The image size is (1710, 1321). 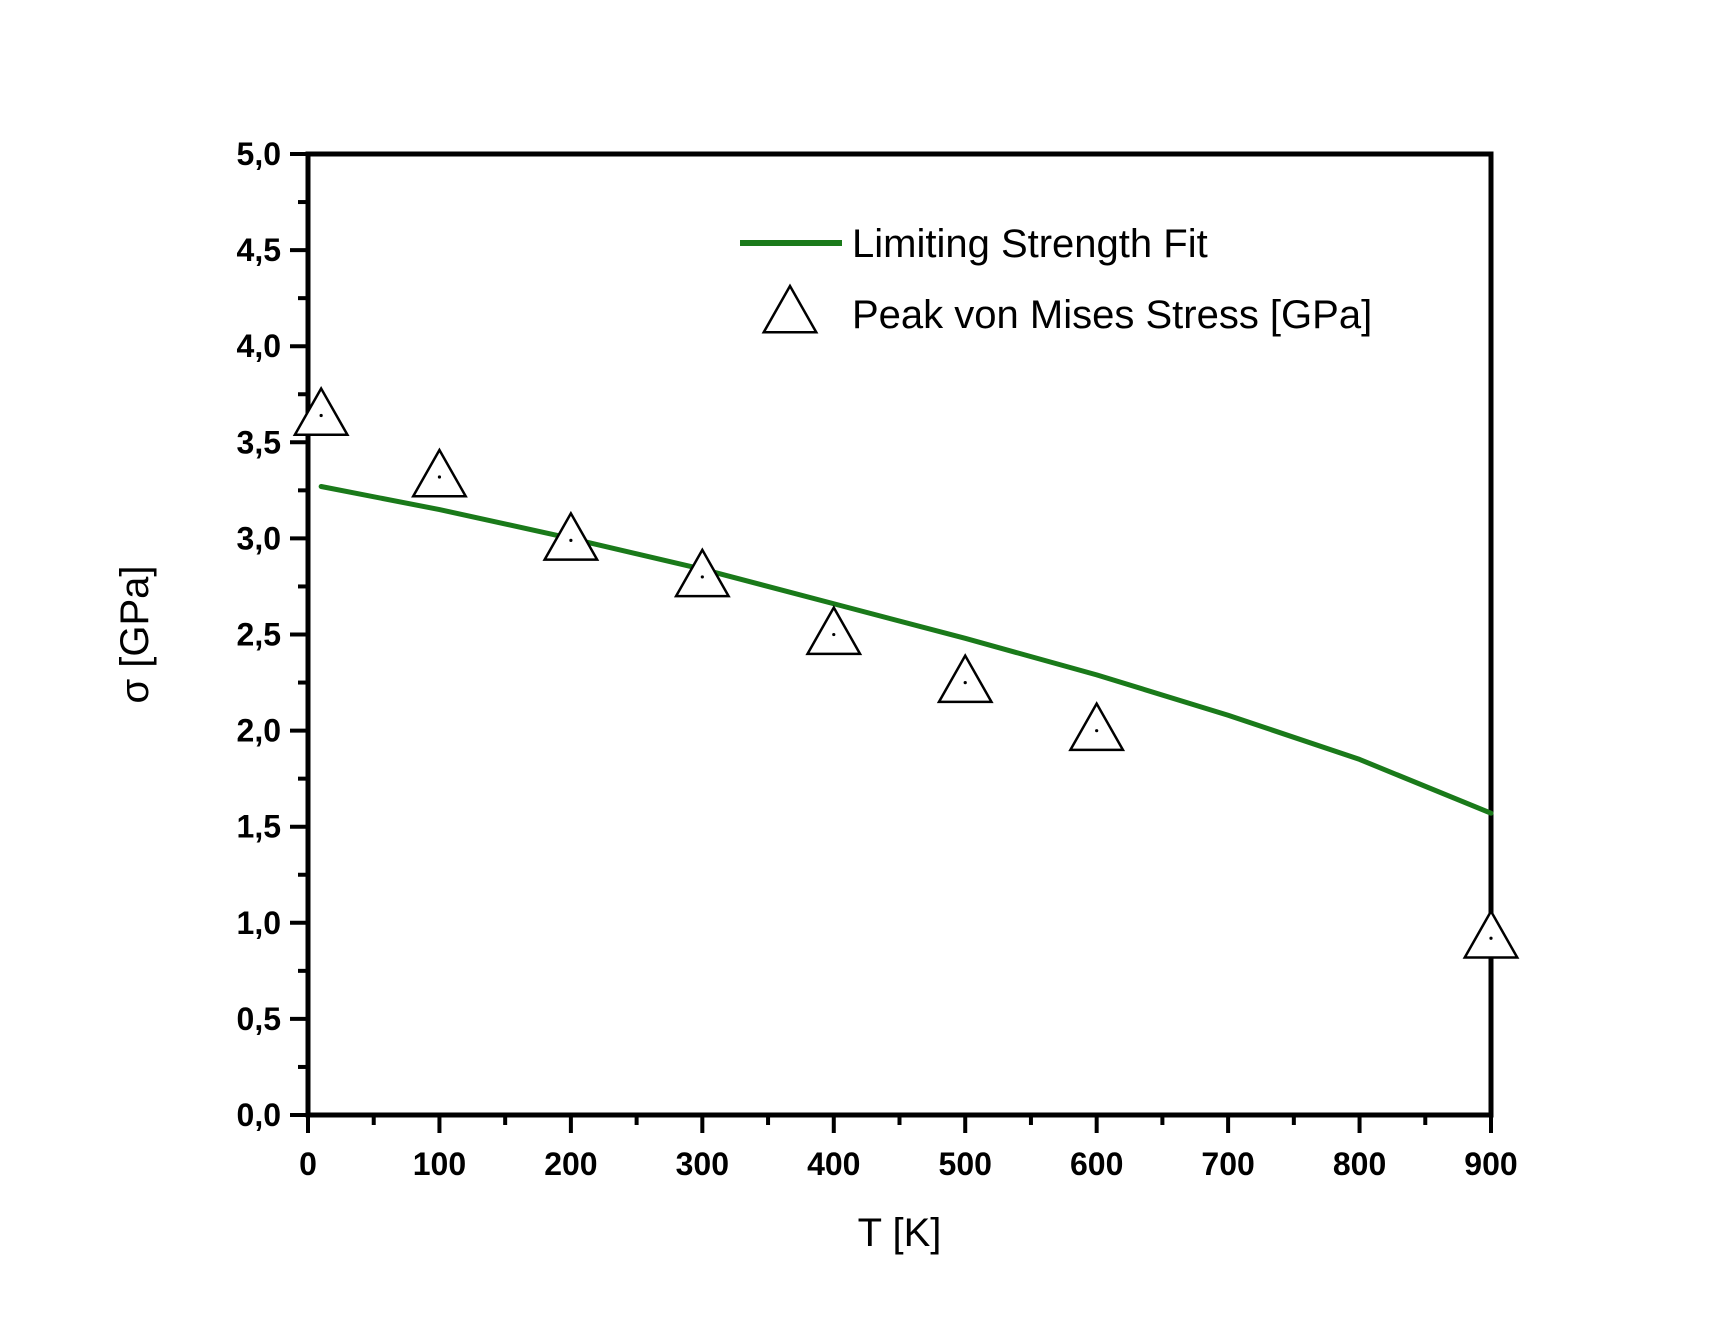 I want to click on x-tick-label: 700, so click(x=1227, y=1164).